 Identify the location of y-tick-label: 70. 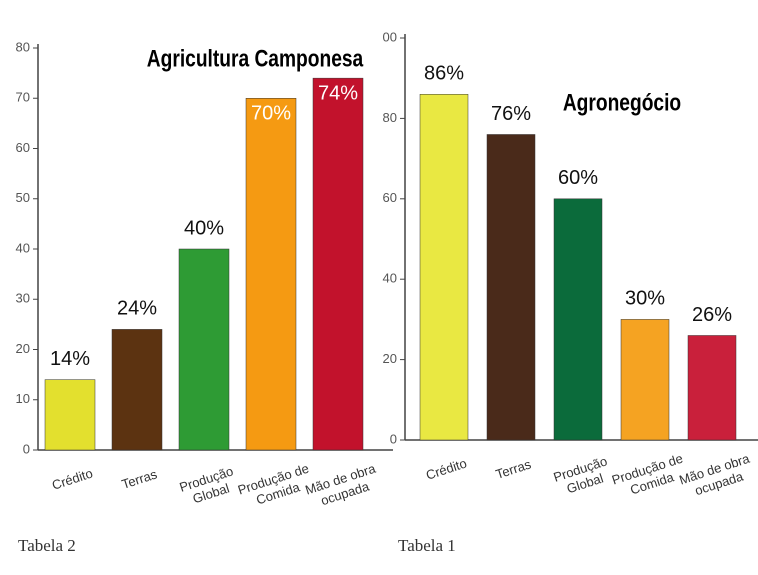
(23, 97).